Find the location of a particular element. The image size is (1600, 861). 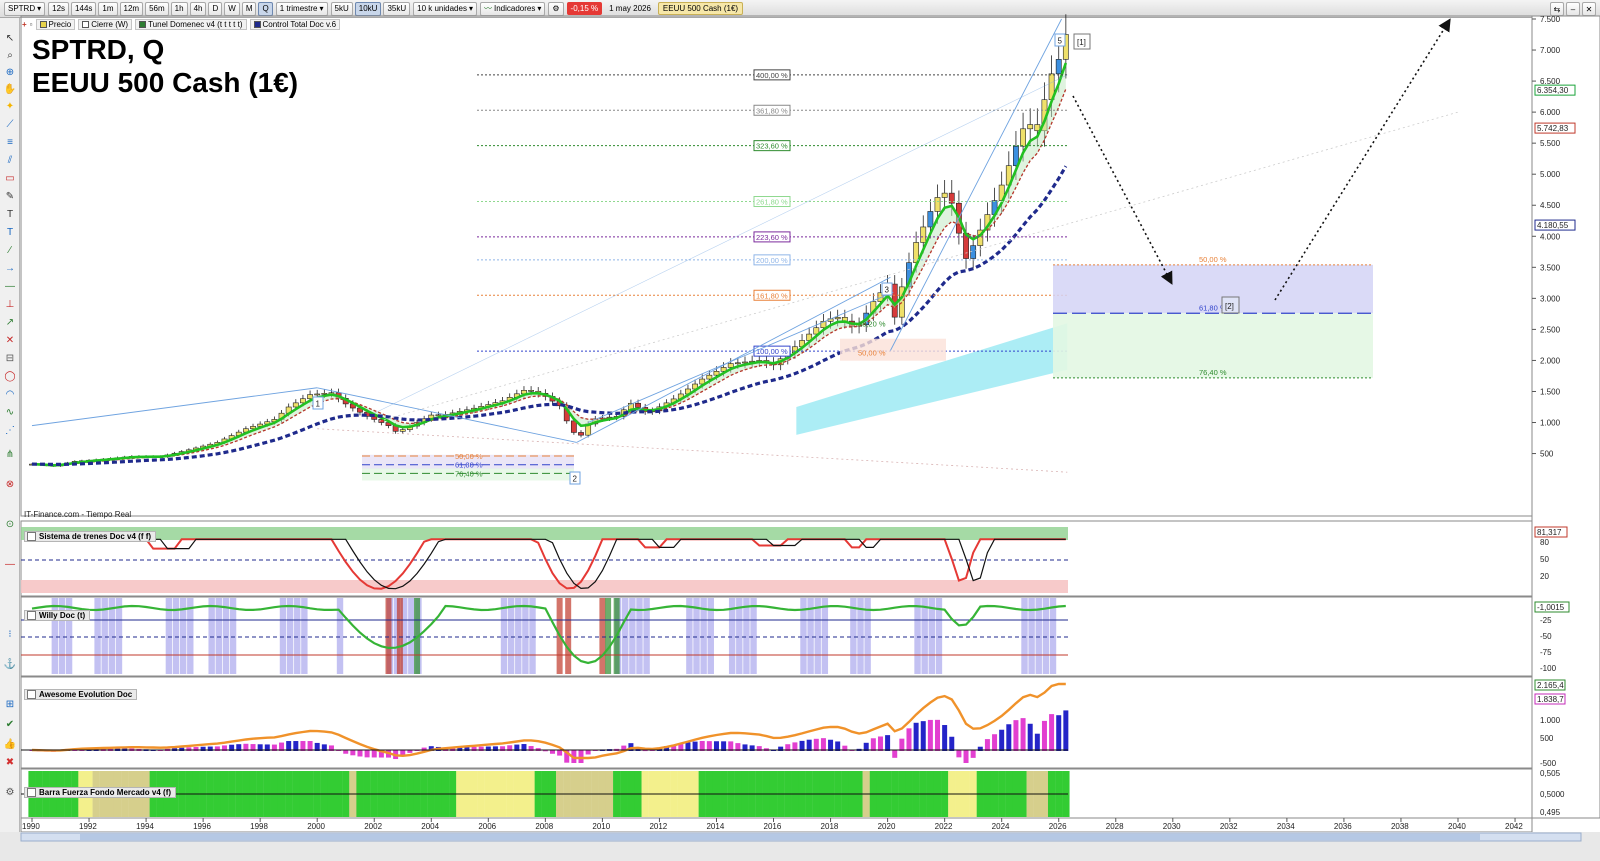

add-icon: + is located at coordinates (24, 24).